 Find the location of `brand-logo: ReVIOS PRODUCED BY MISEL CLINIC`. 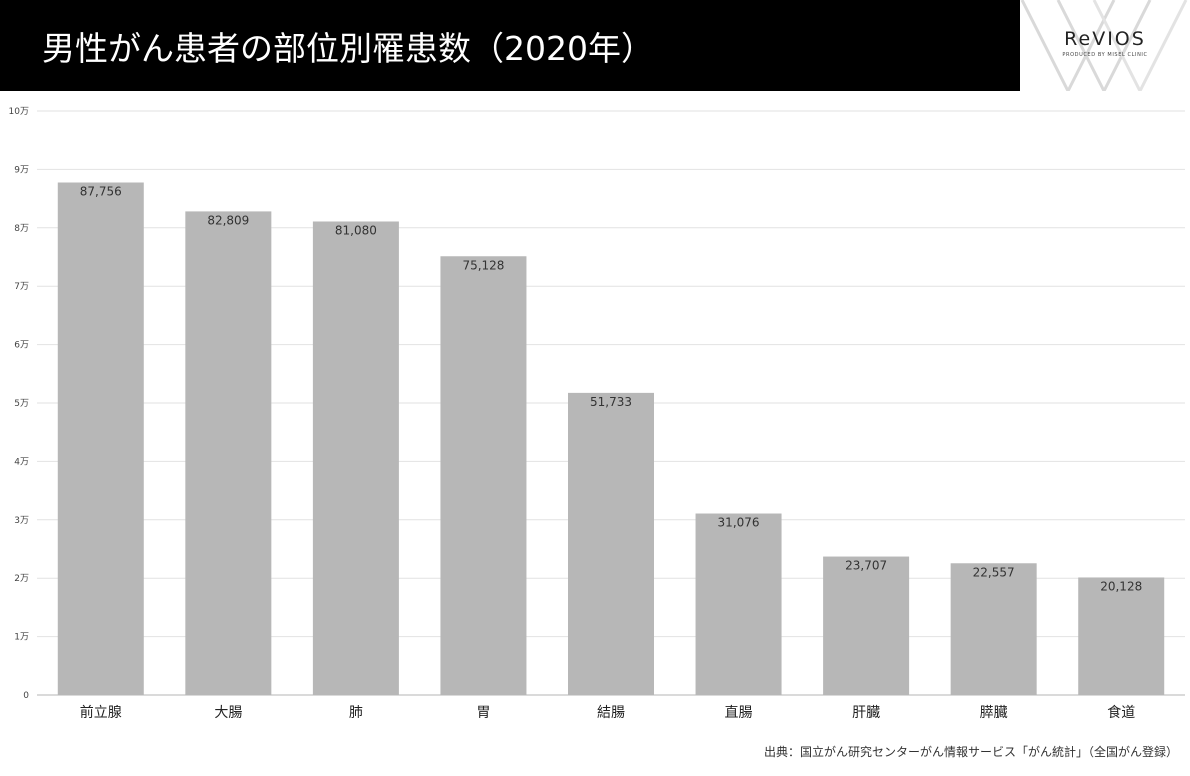

brand-logo: ReVIOS PRODUCED BY MISEL CLINIC is located at coordinates (1105, 45).